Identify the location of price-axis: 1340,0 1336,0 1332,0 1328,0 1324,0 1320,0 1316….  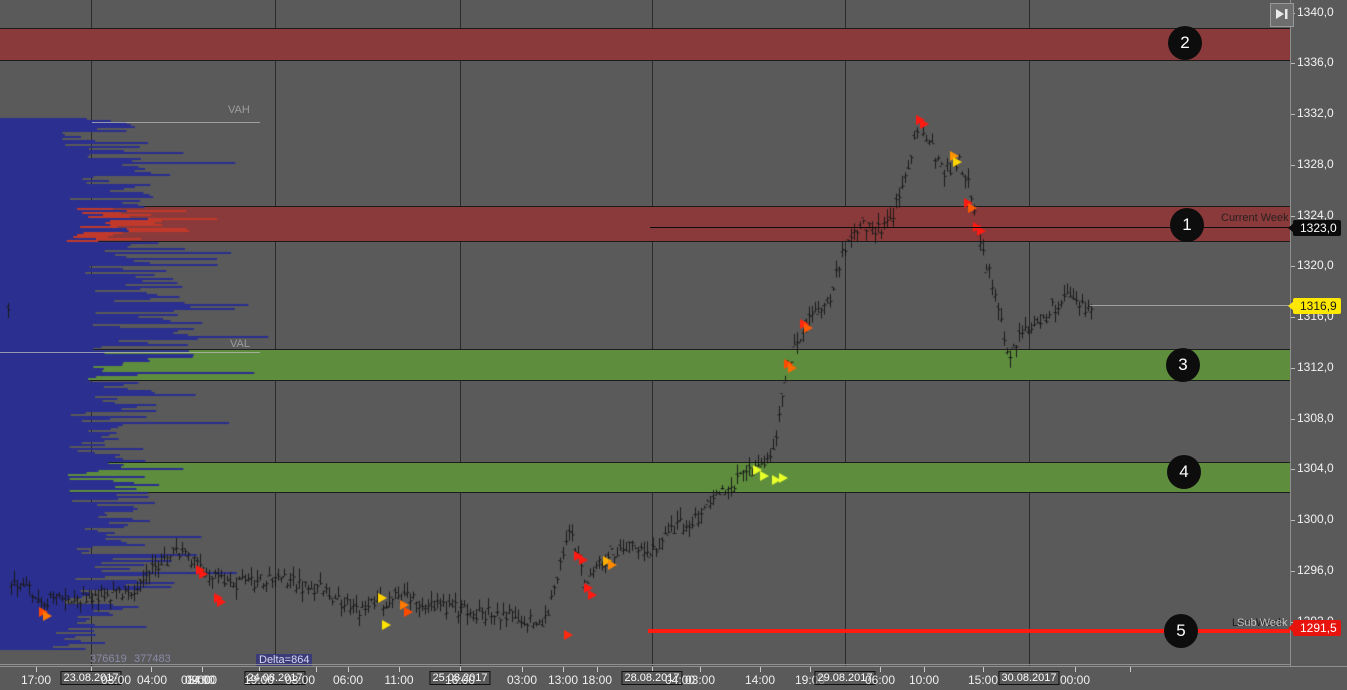
(1317, 333).